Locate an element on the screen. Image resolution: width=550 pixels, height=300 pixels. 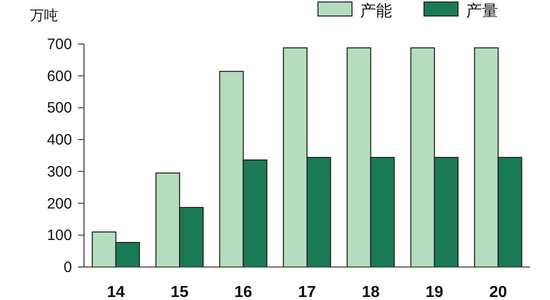
y-tick-label: 100 is located at coordinates (59, 235).